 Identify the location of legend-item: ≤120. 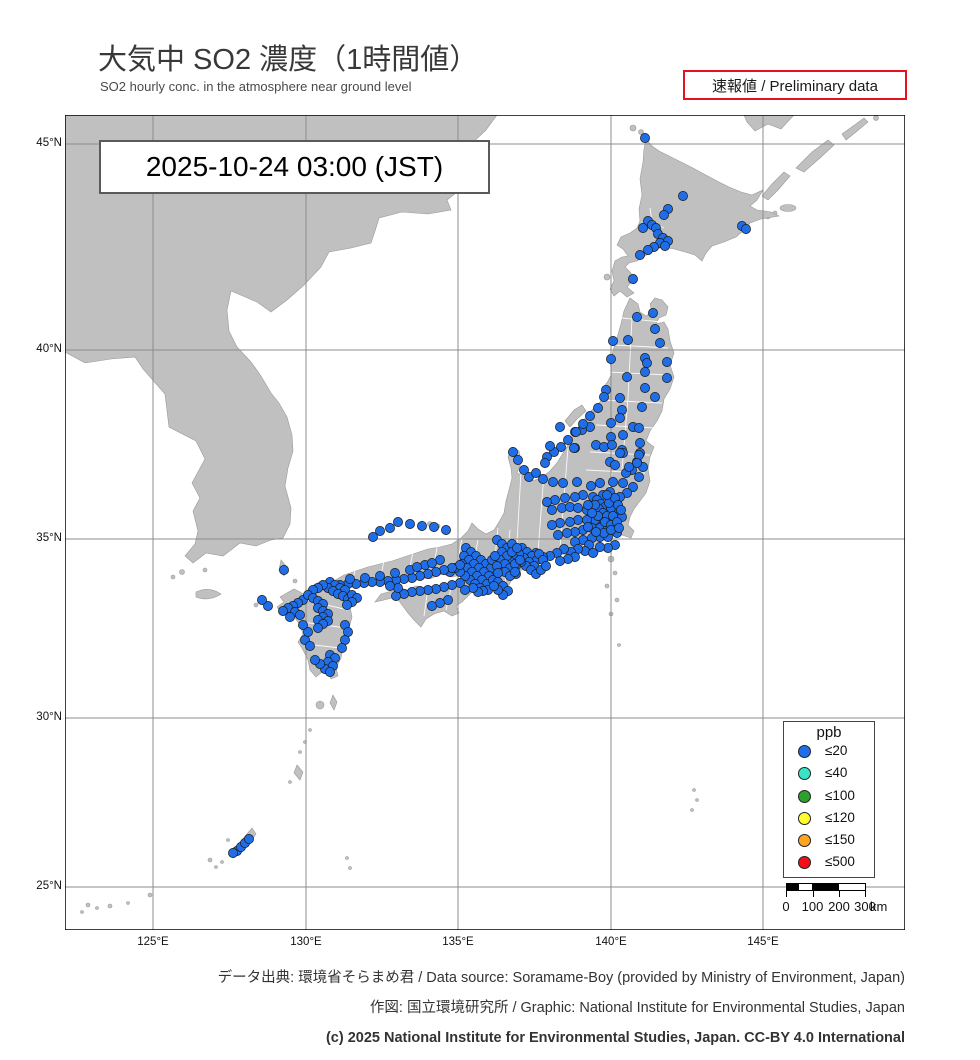
(829, 819).